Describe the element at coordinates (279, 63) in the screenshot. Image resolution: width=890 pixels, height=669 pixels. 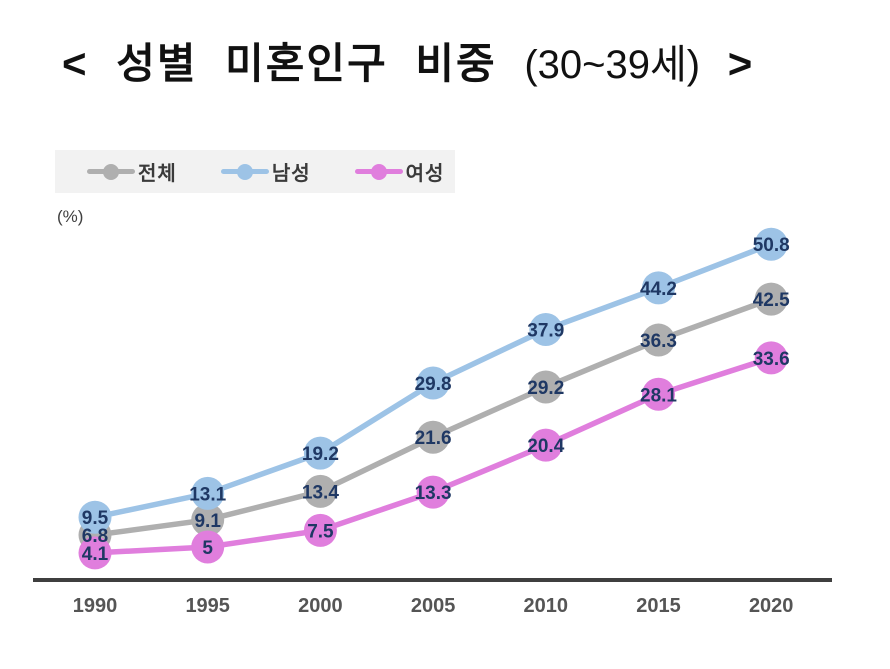
I see `chart-title-main: < 성별 미혼인구 비중` at that location.